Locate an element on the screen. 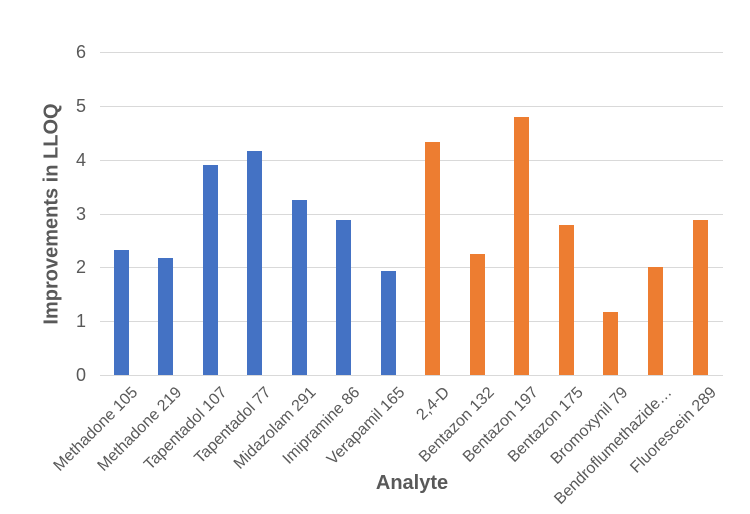  bar-bendroflumethazide is located at coordinates (655, 321).